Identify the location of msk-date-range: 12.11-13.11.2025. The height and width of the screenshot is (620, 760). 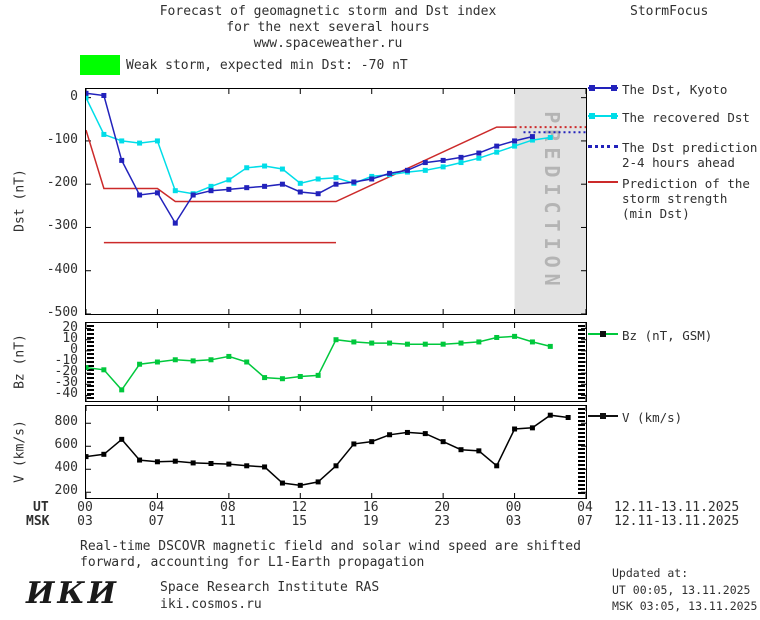
(677, 521).